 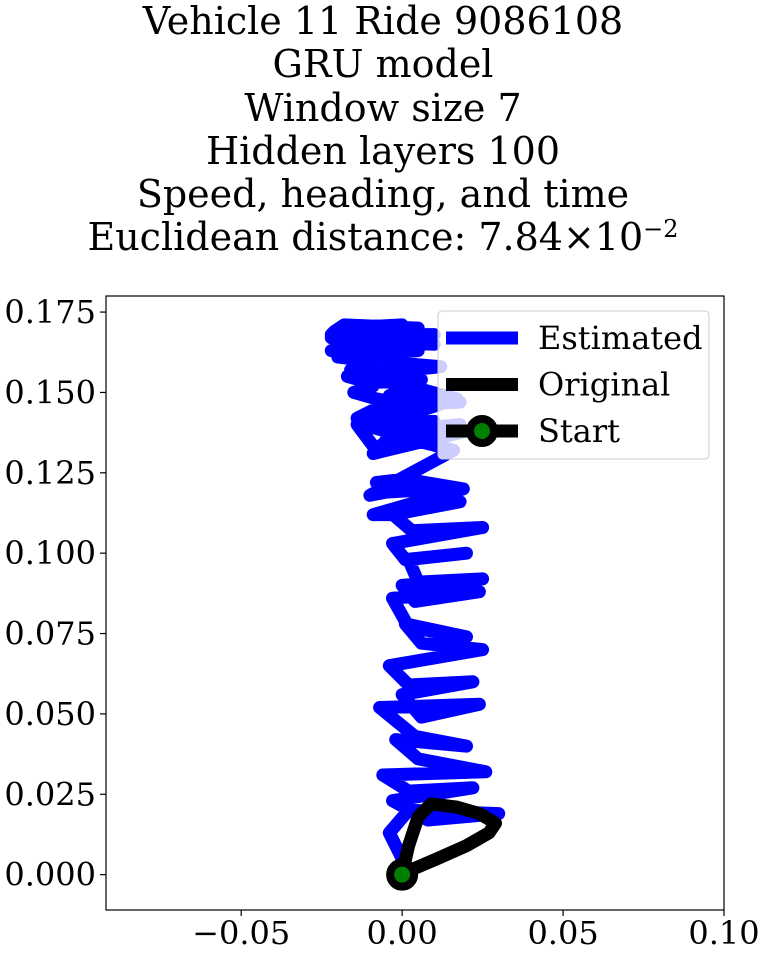 What do you see at coordinates (50, 392) in the screenshot?
I see `y-tick-label: 0.150` at bounding box center [50, 392].